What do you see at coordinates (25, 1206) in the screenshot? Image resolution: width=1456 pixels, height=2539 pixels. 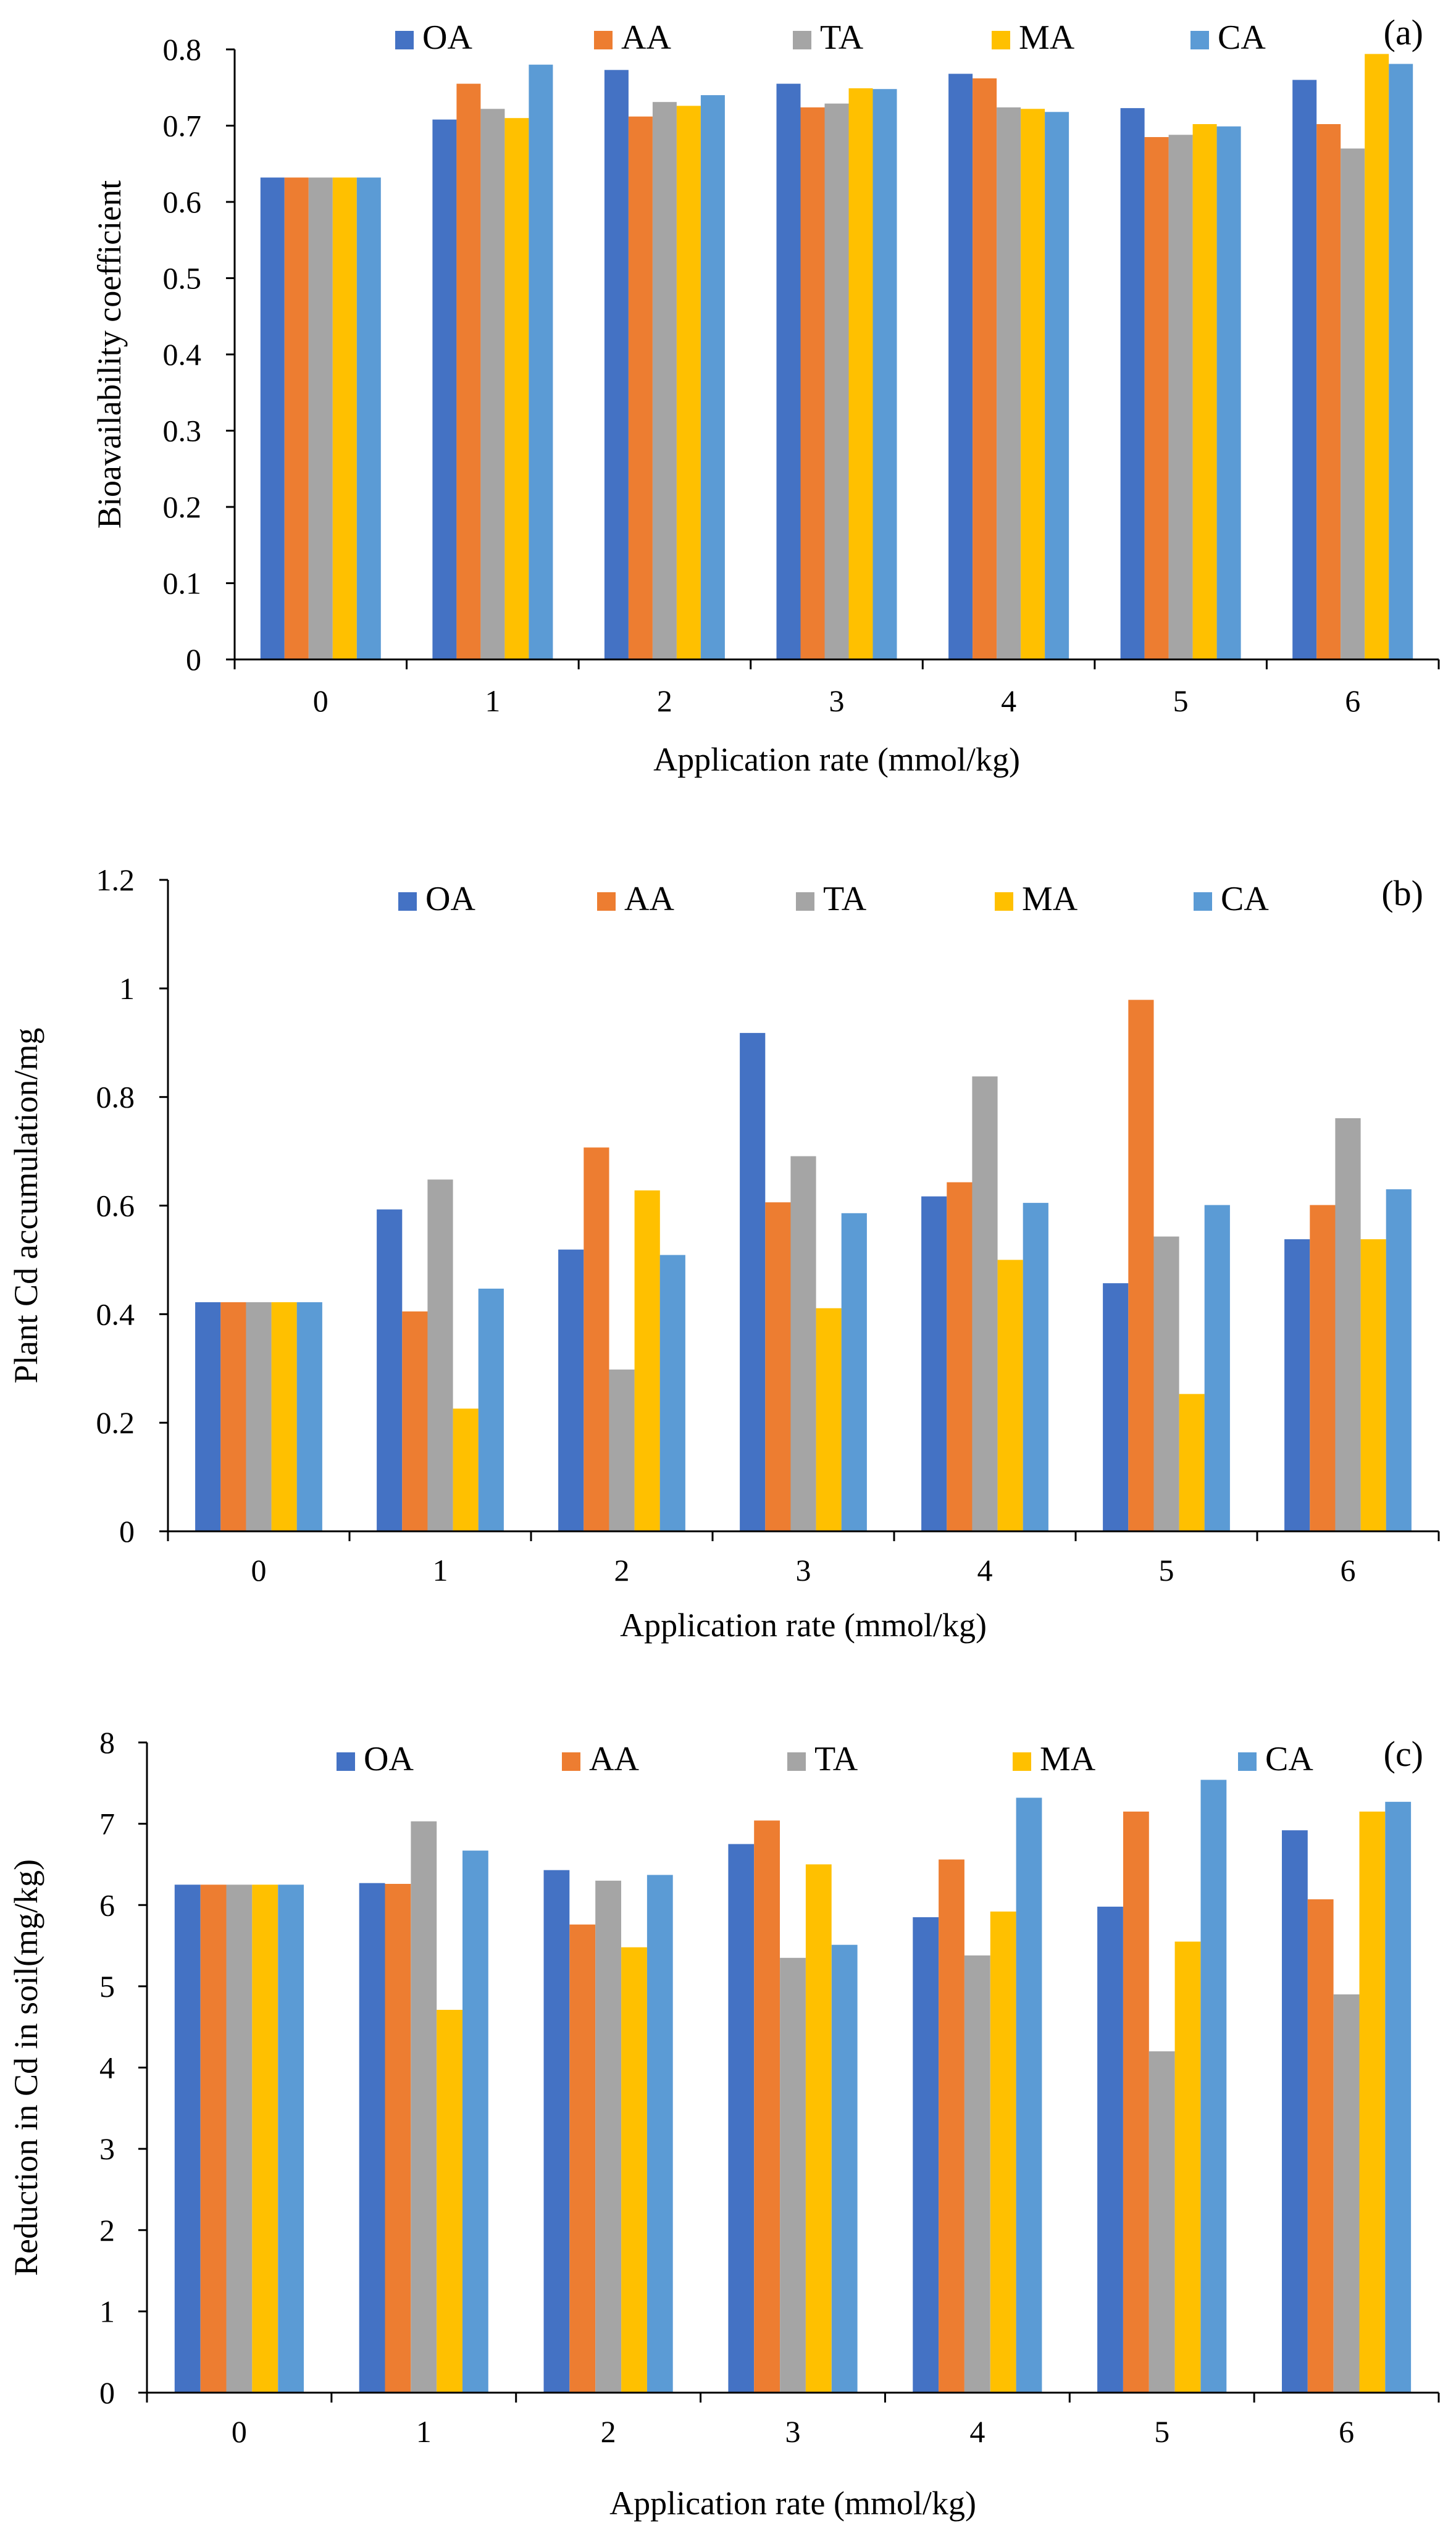 I see `y-axis-title: Plant Cd accumulation/mg` at bounding box center [25, 1206].